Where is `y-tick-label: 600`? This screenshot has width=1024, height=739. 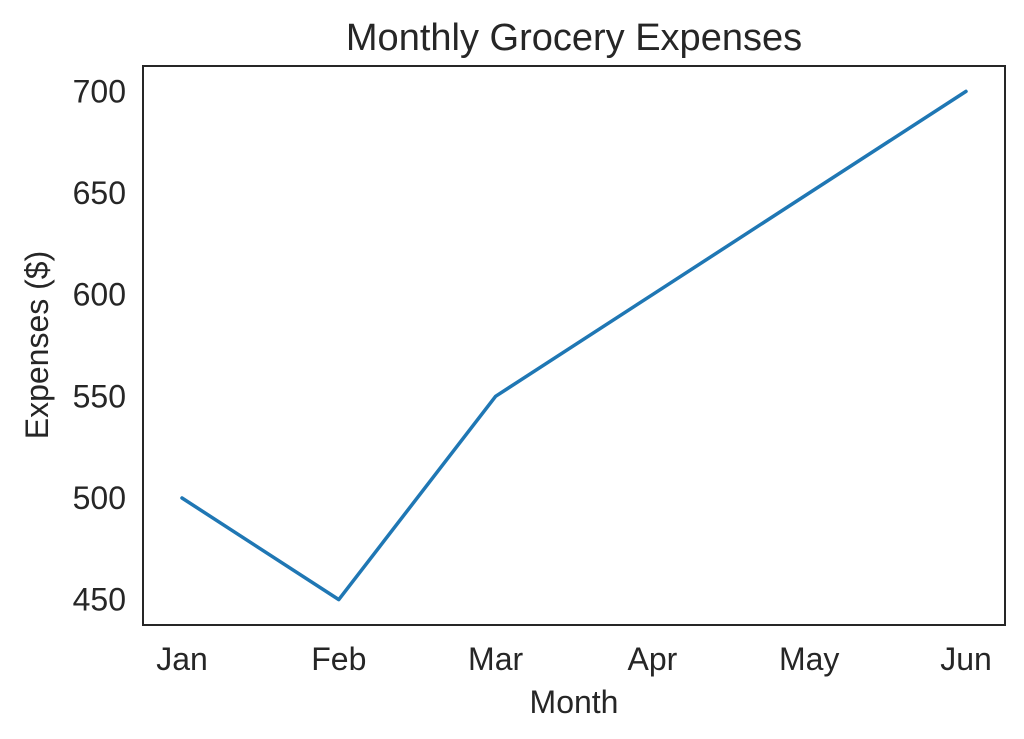 y-tick-label: 600 is located at coordinates (99, 295).